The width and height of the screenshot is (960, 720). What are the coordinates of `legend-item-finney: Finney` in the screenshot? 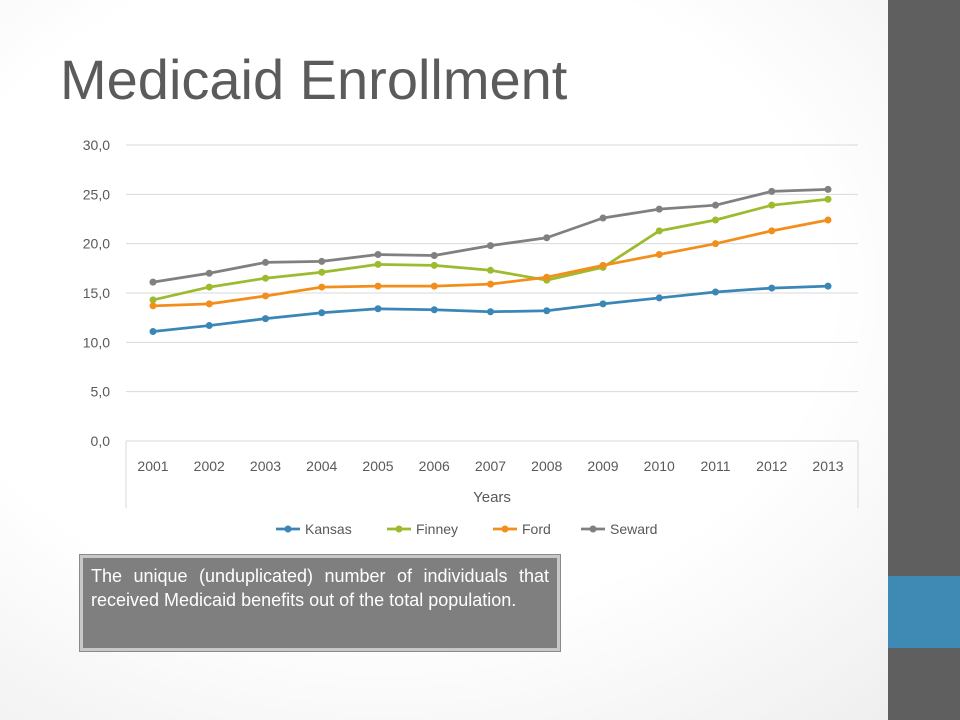 It's located at (422, 529).